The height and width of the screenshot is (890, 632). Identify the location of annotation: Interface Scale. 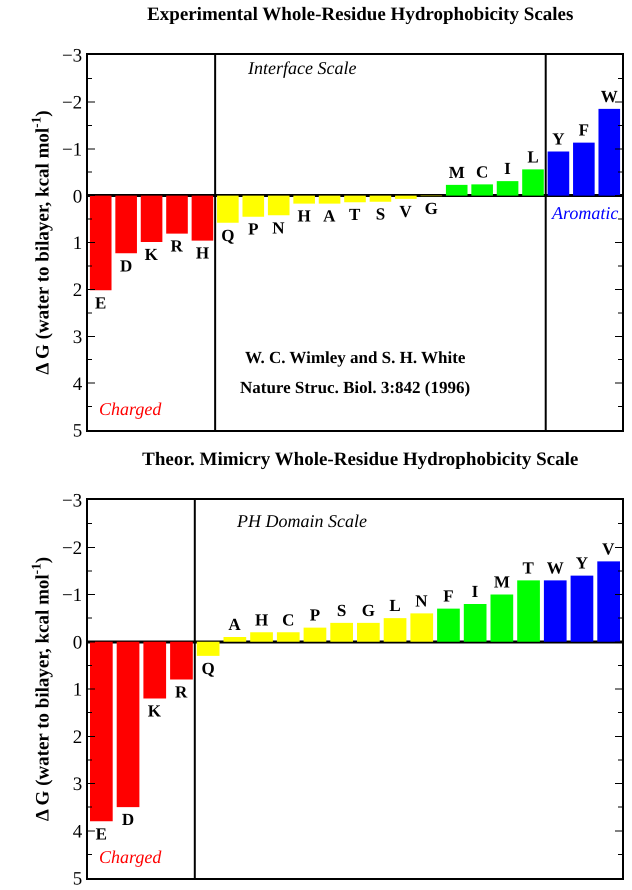
(301, 68).